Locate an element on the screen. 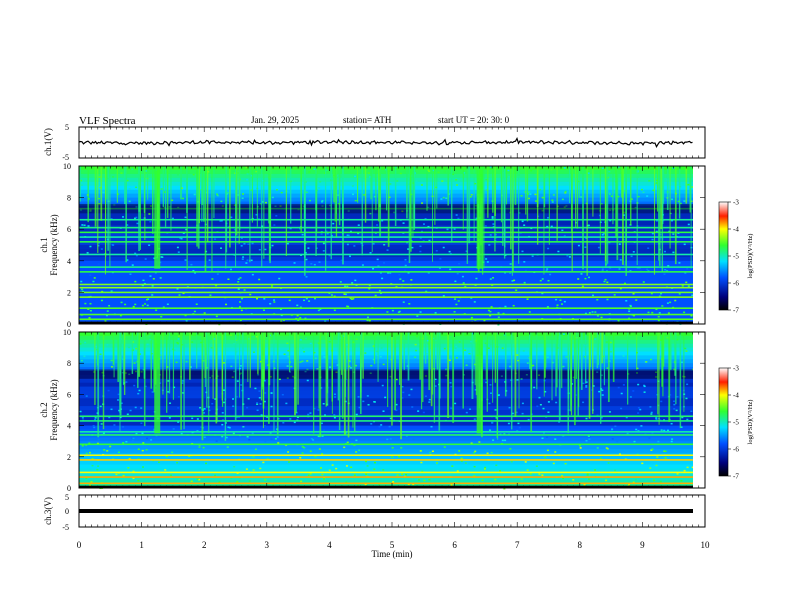 This screenshot has height=612, width=792. x-tick-label: 5 is located at coordinates (392, 545).